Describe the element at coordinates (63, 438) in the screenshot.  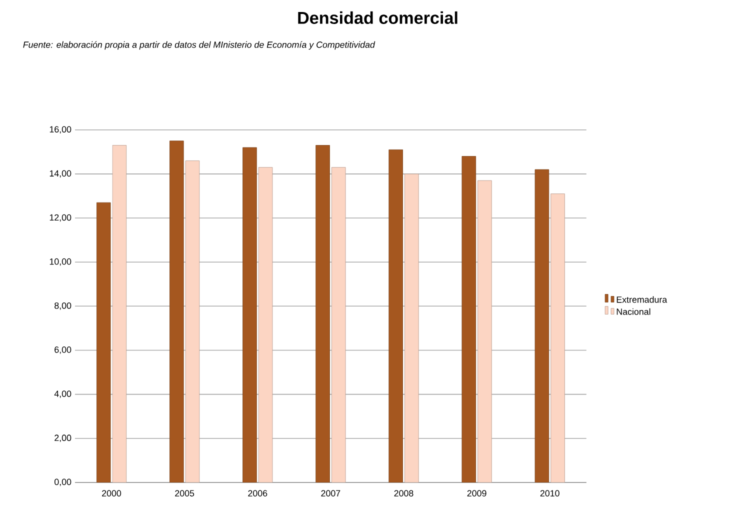
I see `y-tick-label: 2,00` at that location.